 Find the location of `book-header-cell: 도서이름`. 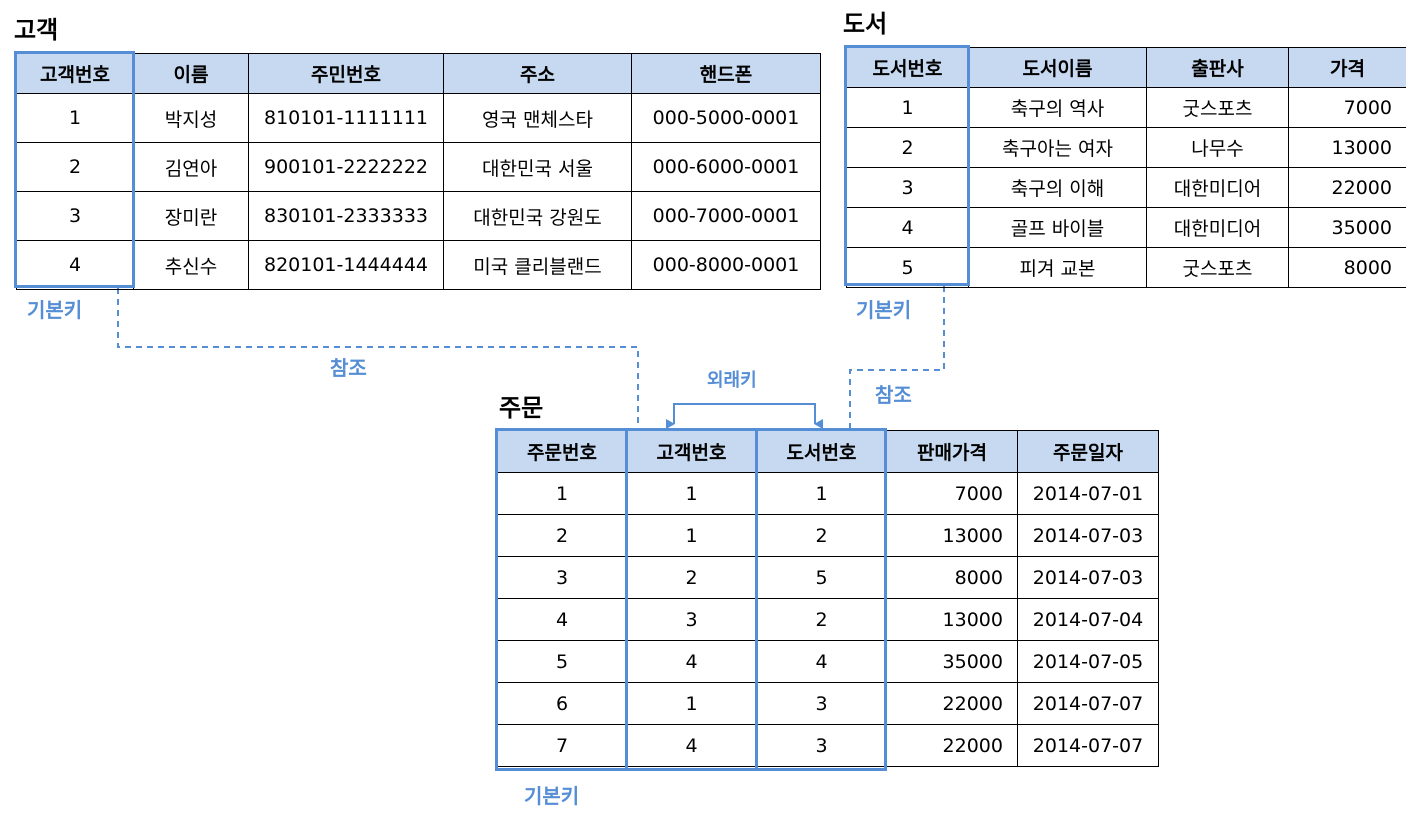

book-header-cell: 도서이름 is located at coordinates (1057, 67).